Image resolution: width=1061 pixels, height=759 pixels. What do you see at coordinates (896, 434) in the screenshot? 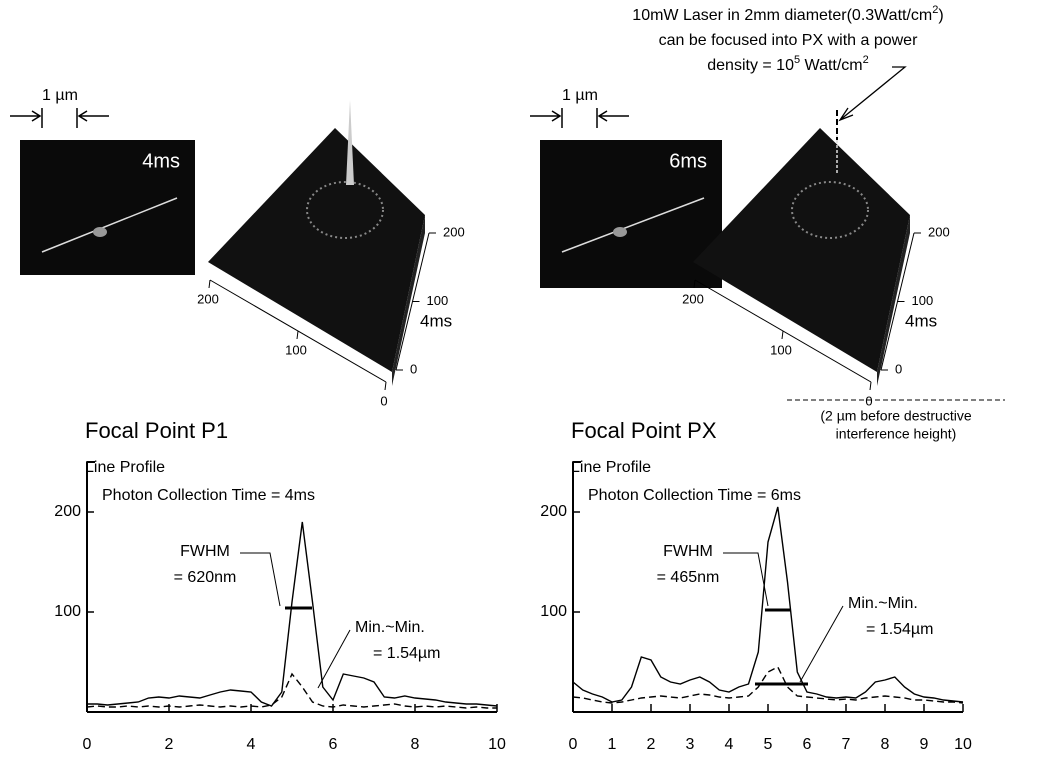
I see `height-note: interference height)` at bounding box center [896, 434].